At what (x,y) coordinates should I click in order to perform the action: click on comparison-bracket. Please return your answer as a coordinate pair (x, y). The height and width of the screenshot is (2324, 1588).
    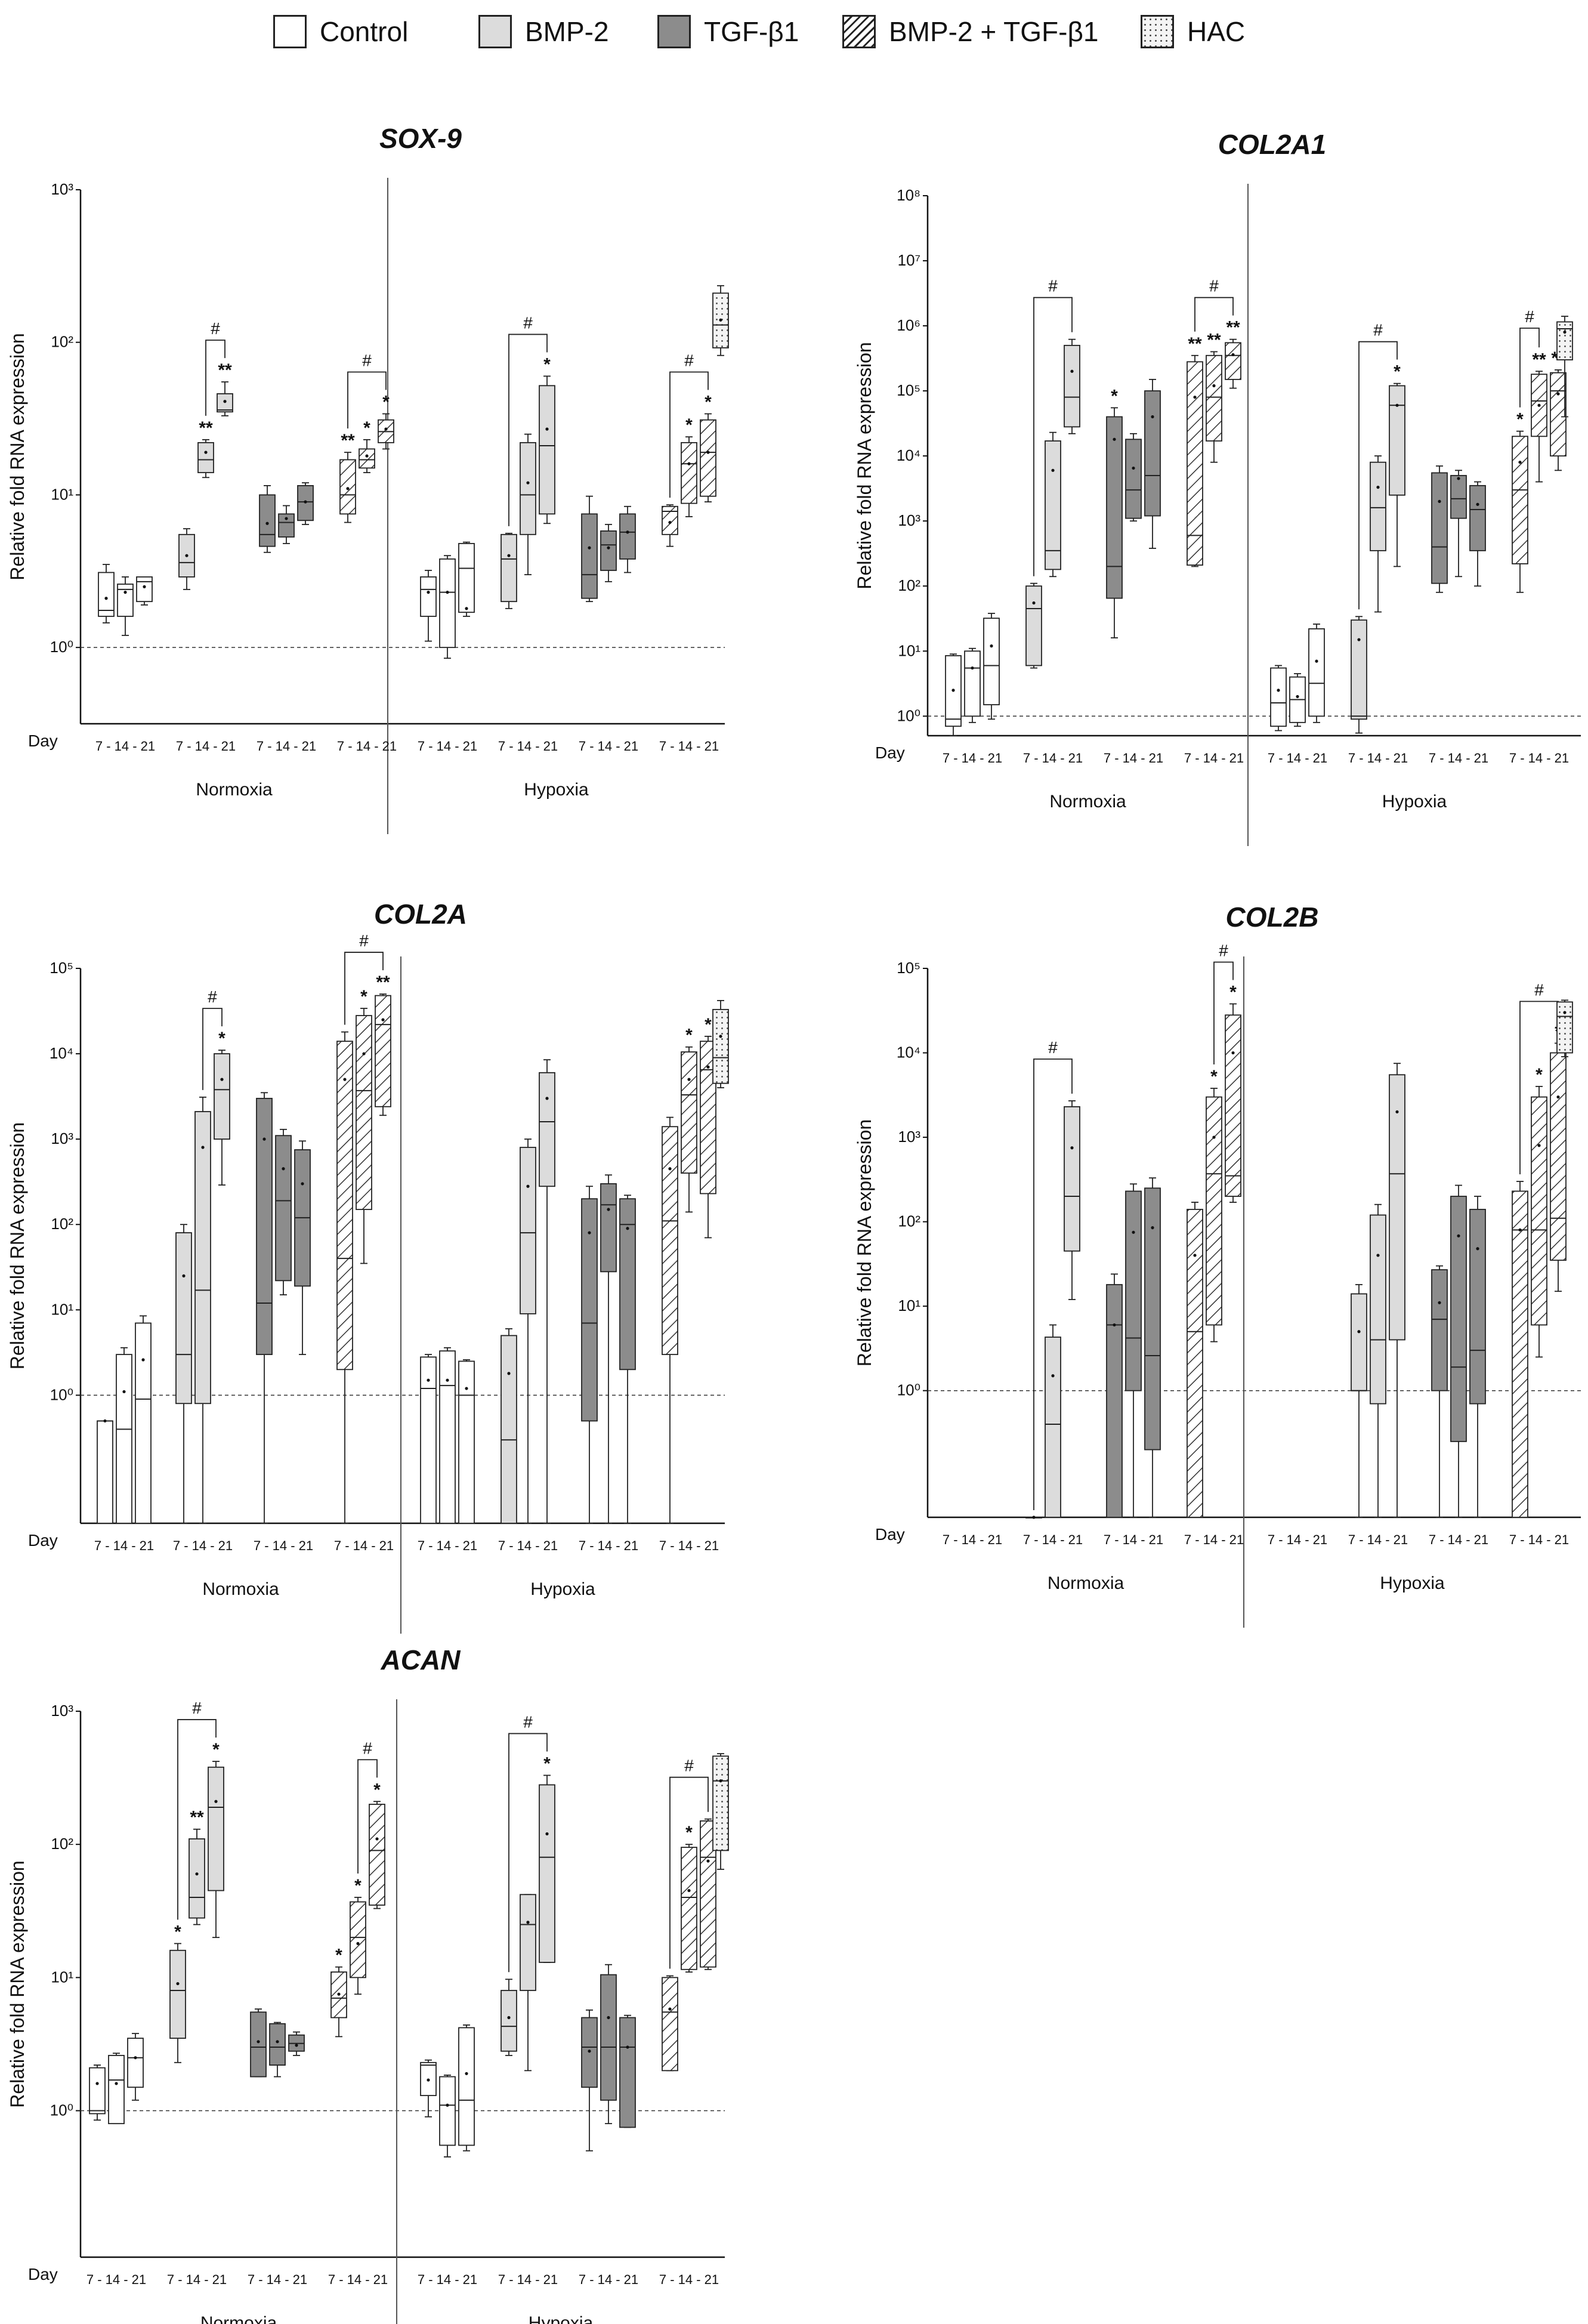
    Looking at the image, I should click on (215, 378).